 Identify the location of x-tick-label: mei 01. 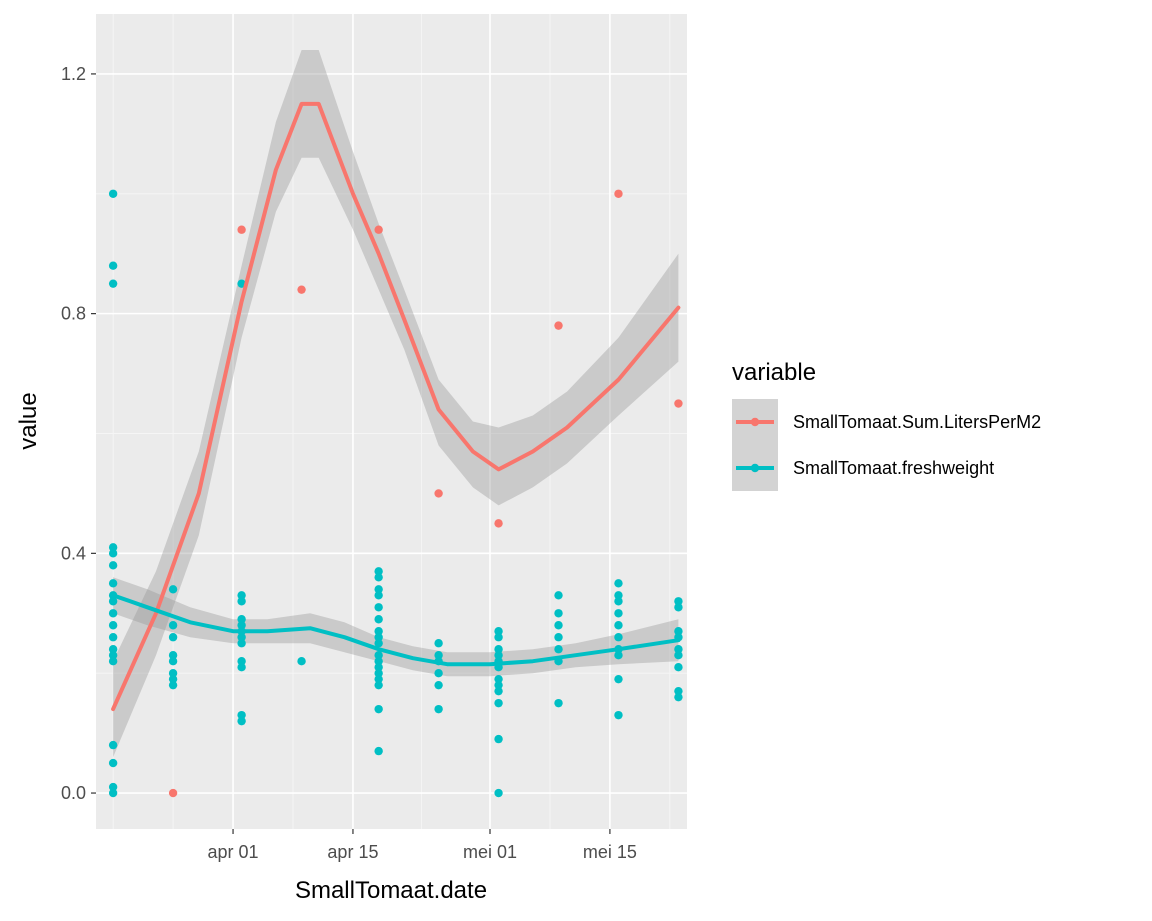
(490, 852).